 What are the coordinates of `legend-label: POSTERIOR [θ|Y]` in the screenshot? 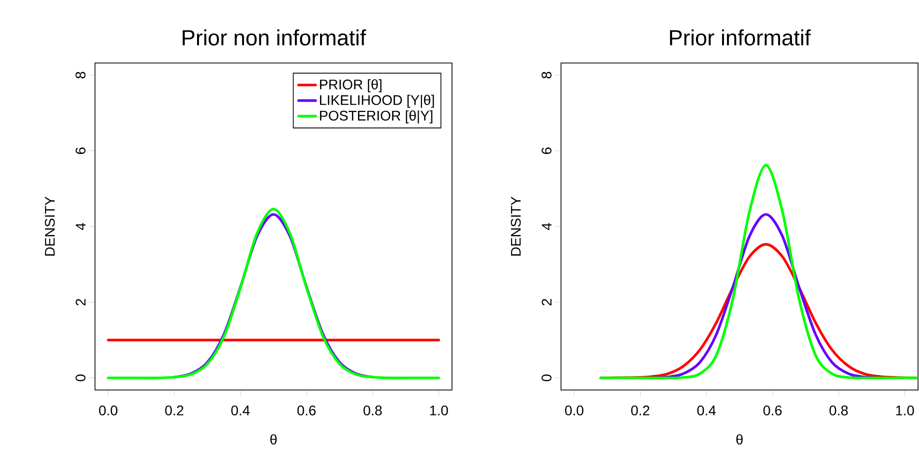 It's located at (376, 117).